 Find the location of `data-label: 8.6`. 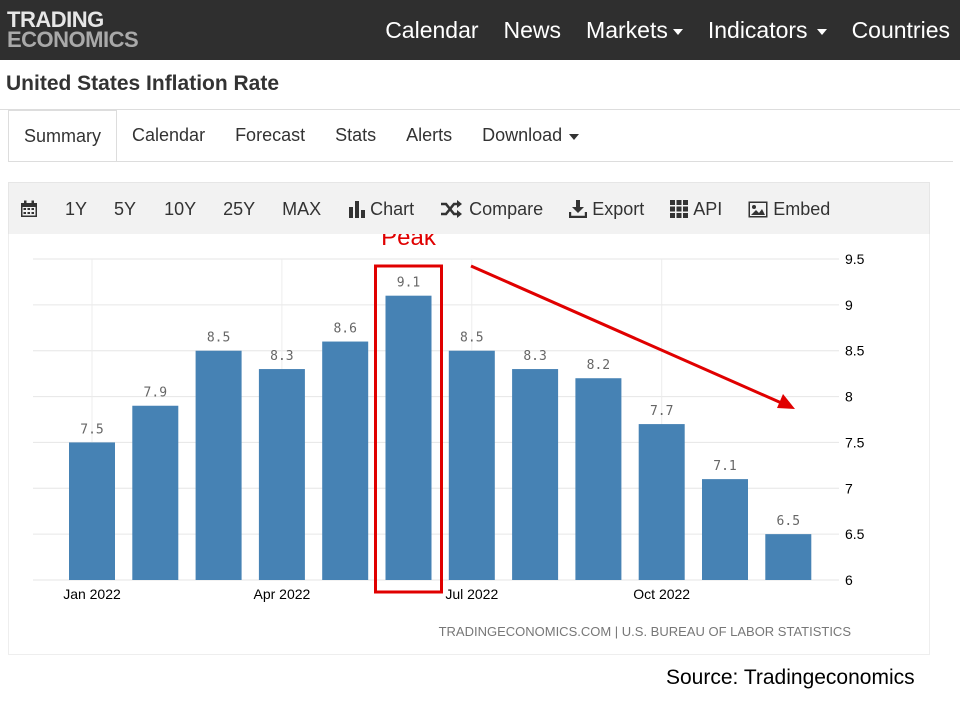

data-label: 8.6 is located at coordinates (344, 329).